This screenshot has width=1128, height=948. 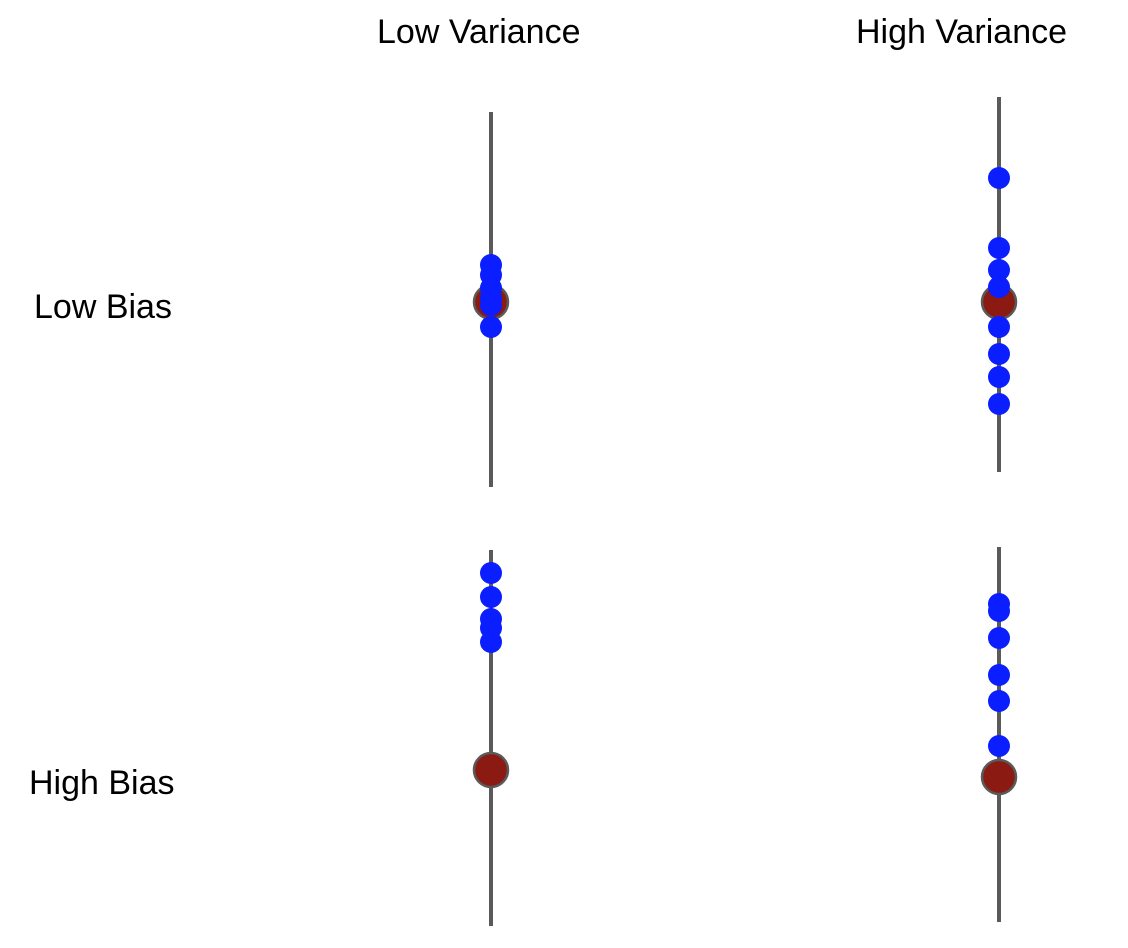 I want to click on row-label-high-bias: High Bias, so click(x=102, y=783).